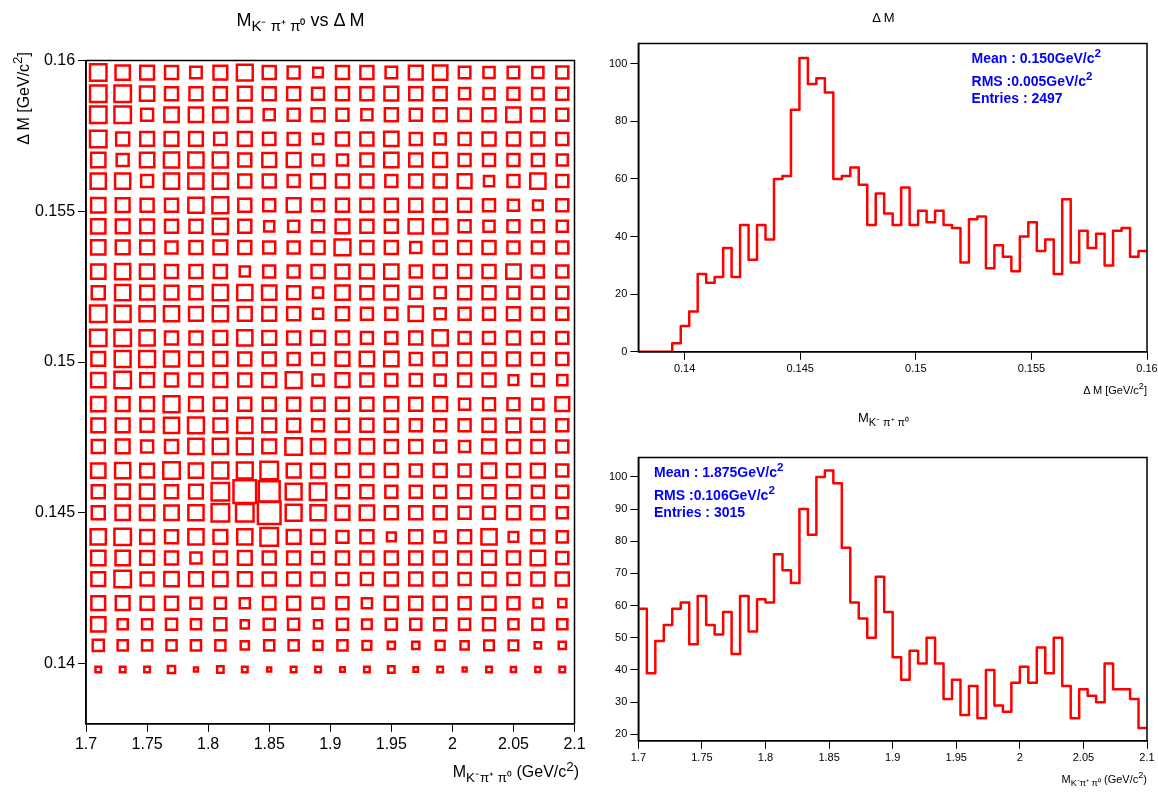 The width and height of the screenshot is (1158, 805). I want to click on y-tick-label: 90, so click(621, 508).